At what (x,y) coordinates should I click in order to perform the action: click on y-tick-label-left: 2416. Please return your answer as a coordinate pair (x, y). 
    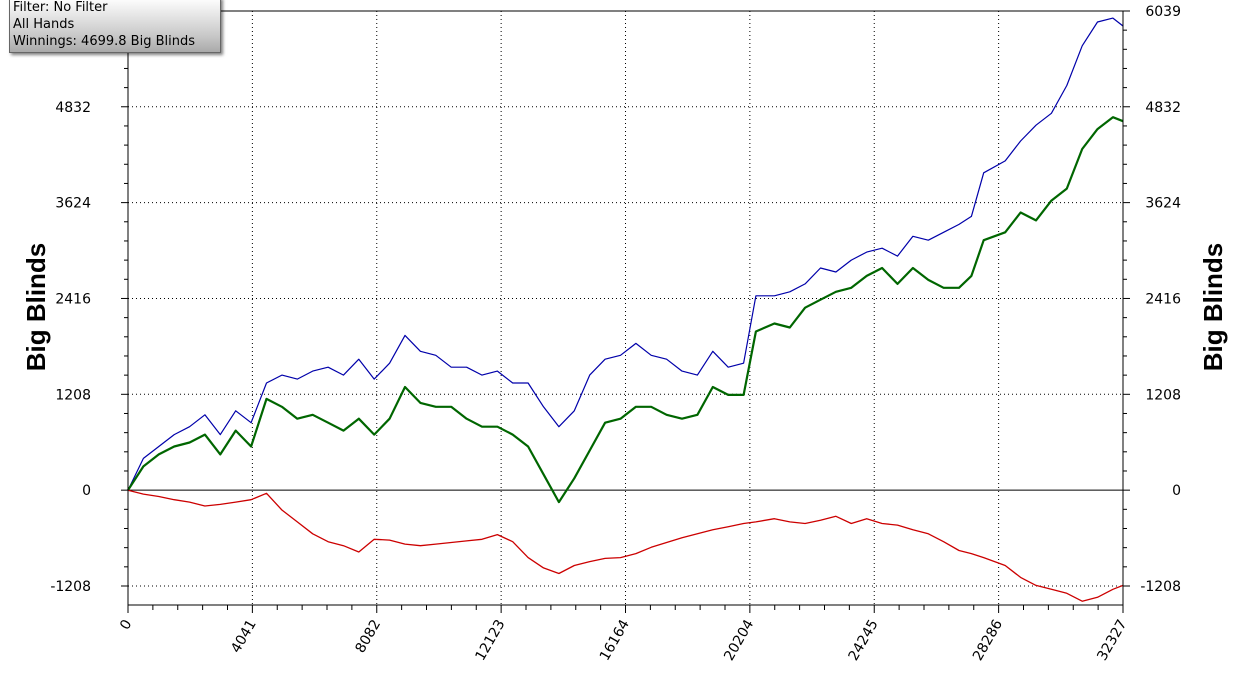
    Looking at the image, I should click on (73, 299).